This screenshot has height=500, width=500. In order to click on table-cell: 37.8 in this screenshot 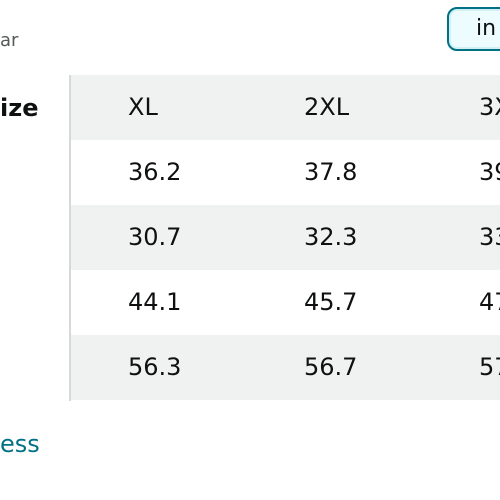, I will do `click(331, 172)`.